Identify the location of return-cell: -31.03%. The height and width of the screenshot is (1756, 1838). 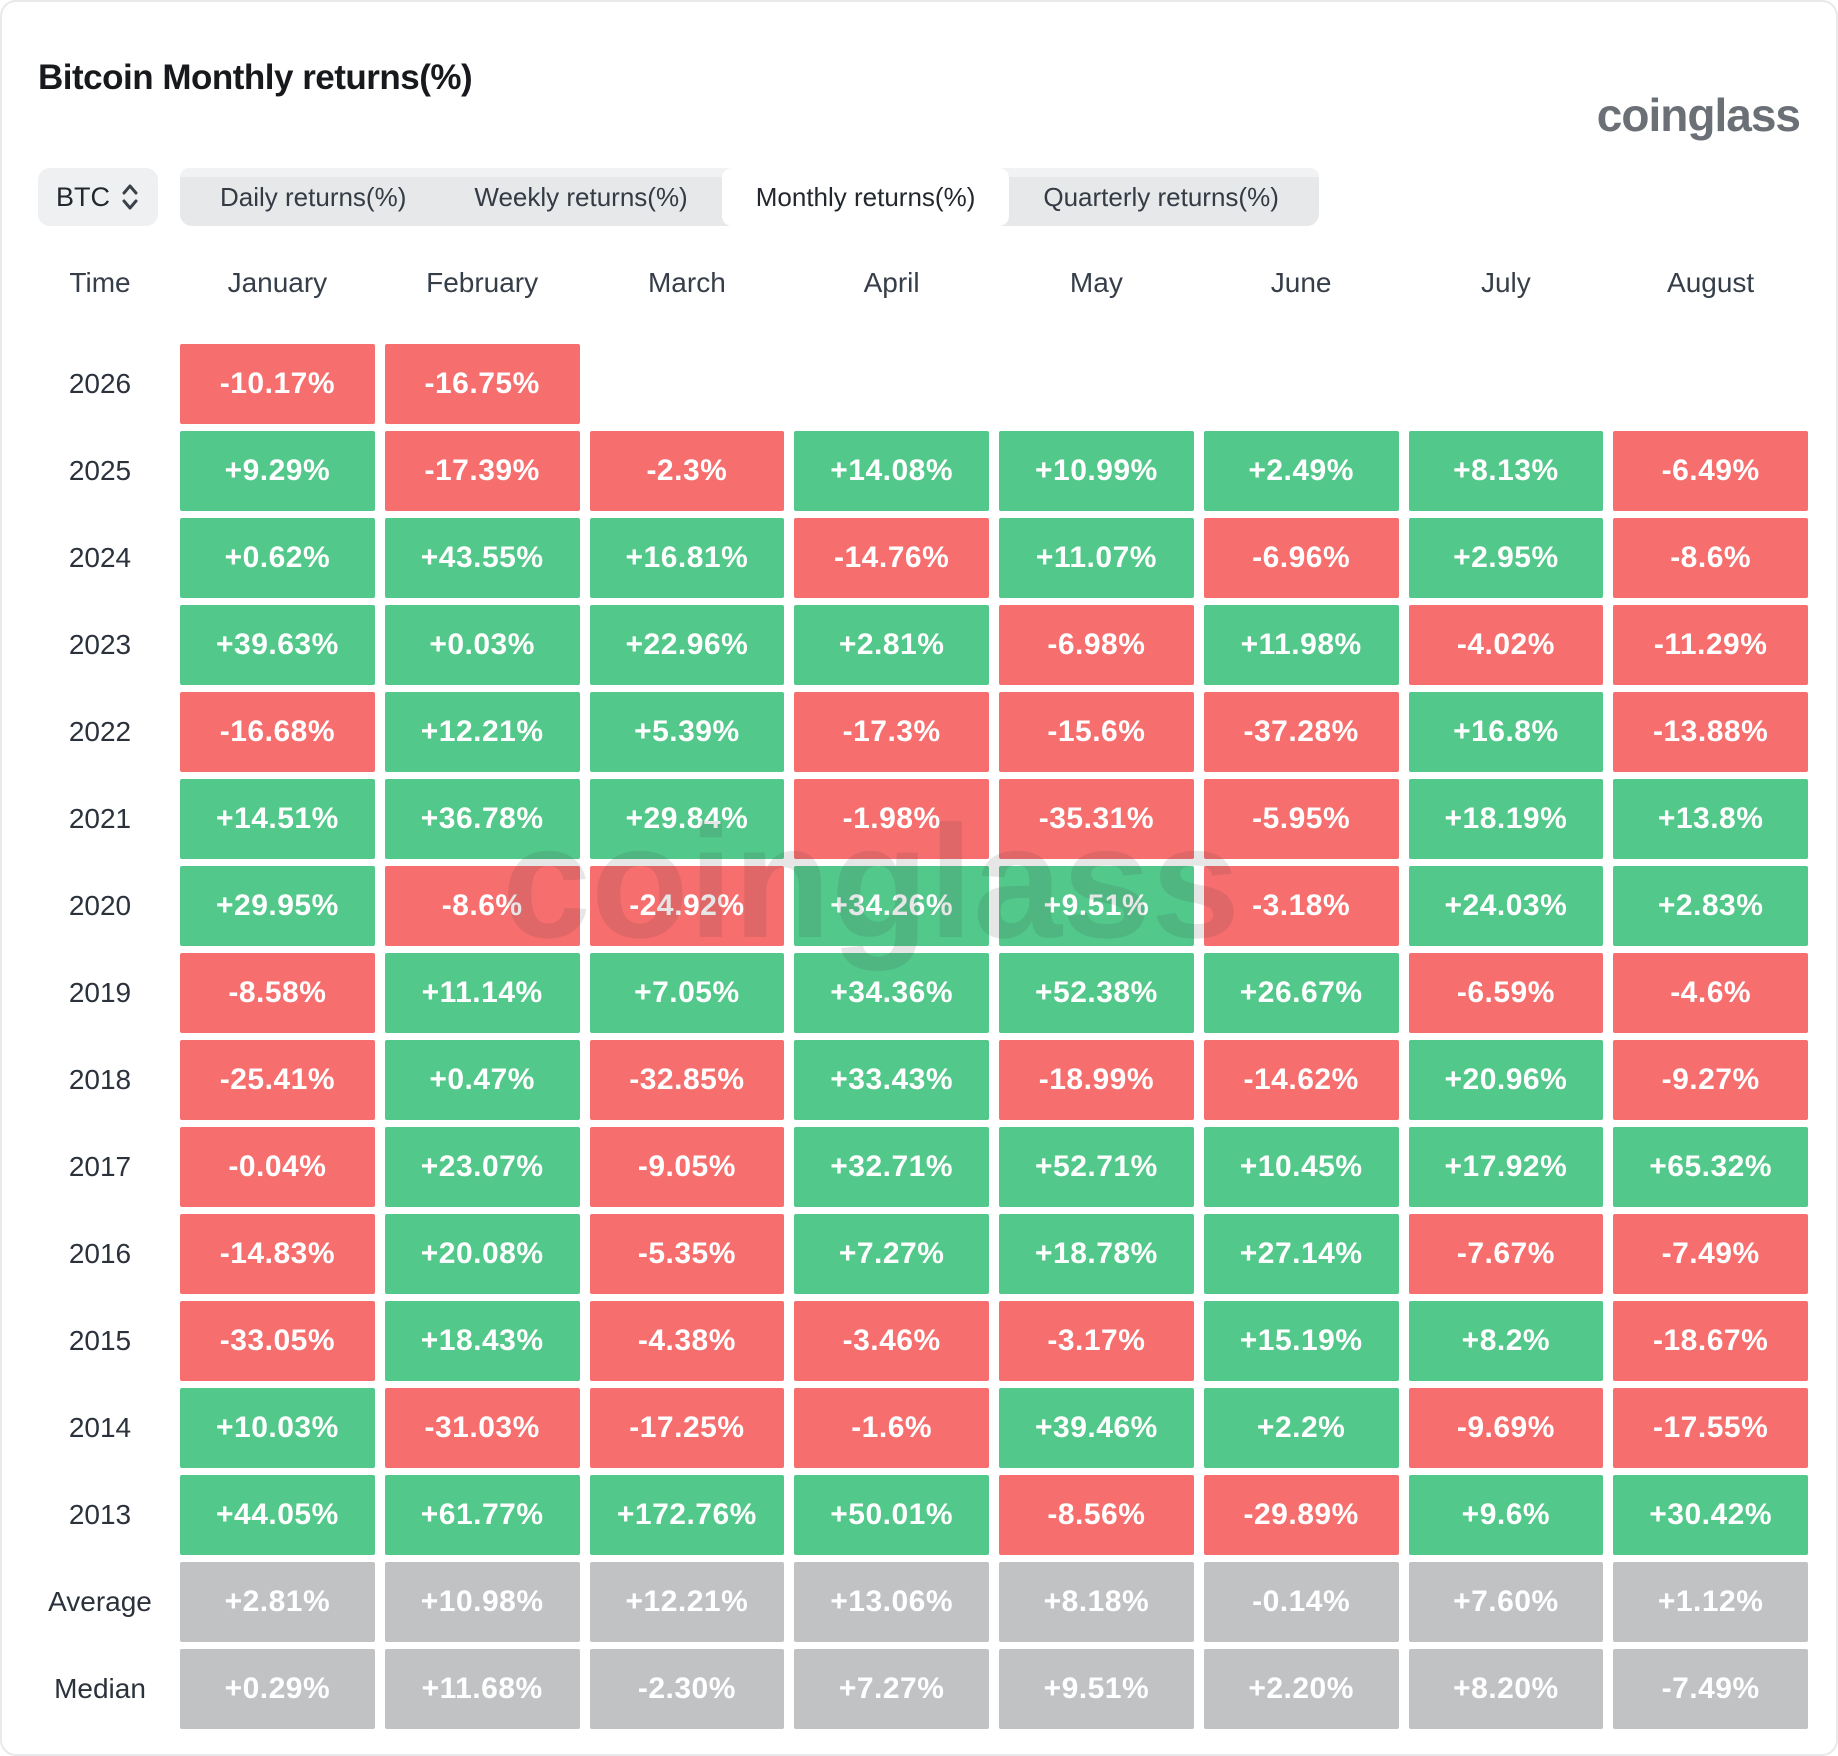
(482, 1428).